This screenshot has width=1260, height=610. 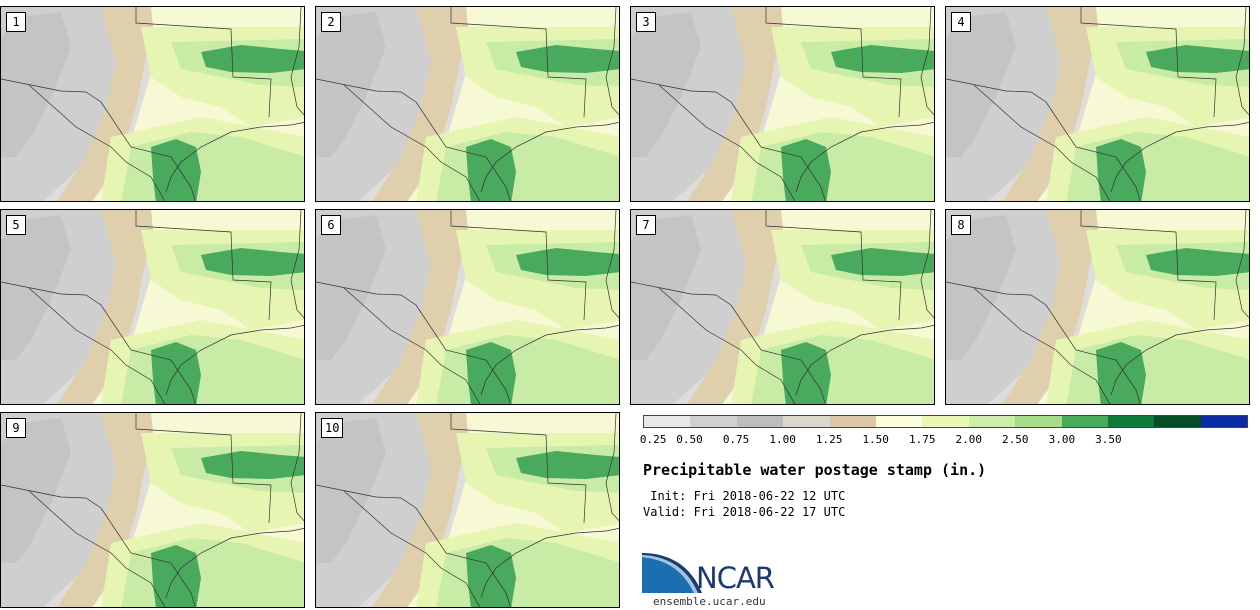 I want to click on colorbar-tick-label: 3.50, so click(x=1108, y=439).